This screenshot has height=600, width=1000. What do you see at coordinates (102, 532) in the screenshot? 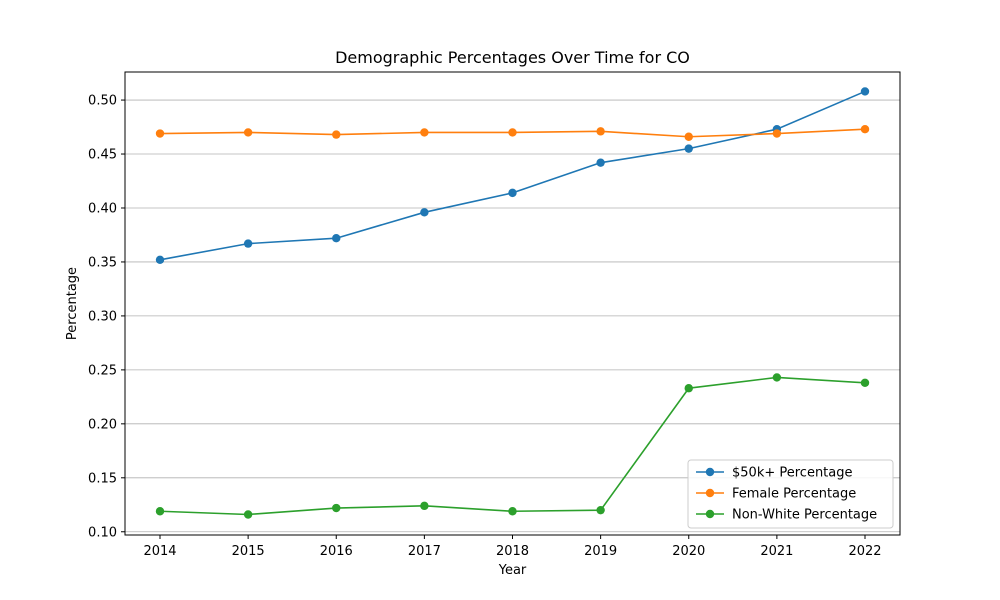
I see `y-tick-label: 0.10` at bounding box center [102, 532].